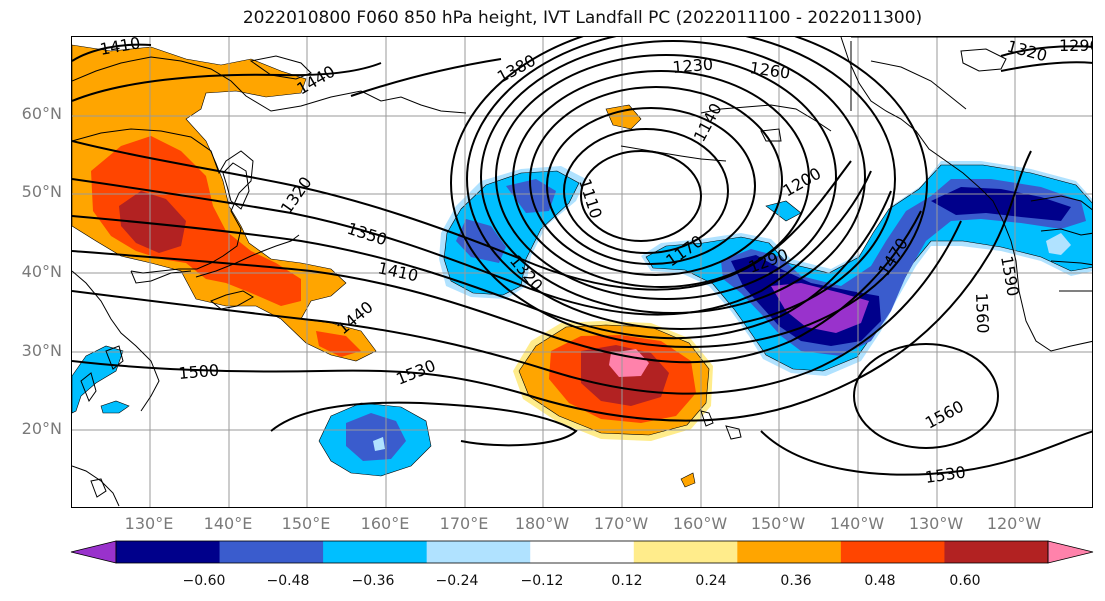 The width and height of the screenshot is (1105, 601). I want to click on lat-label-50n: 50°N, so click(41, 191).